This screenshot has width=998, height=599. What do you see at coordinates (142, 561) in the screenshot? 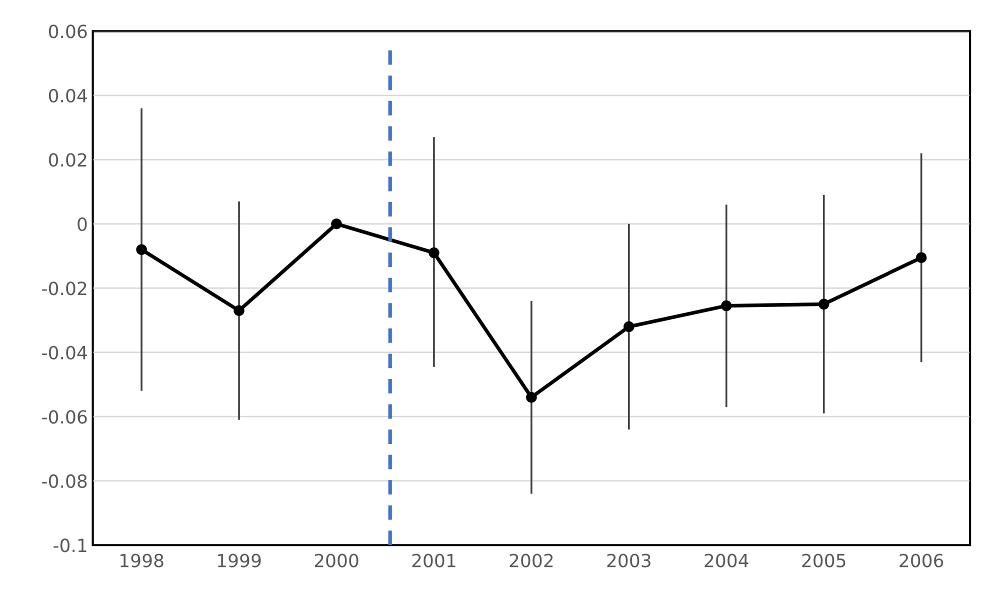
I see `x-tick-label: 1998` at bounding box center [142, 561].